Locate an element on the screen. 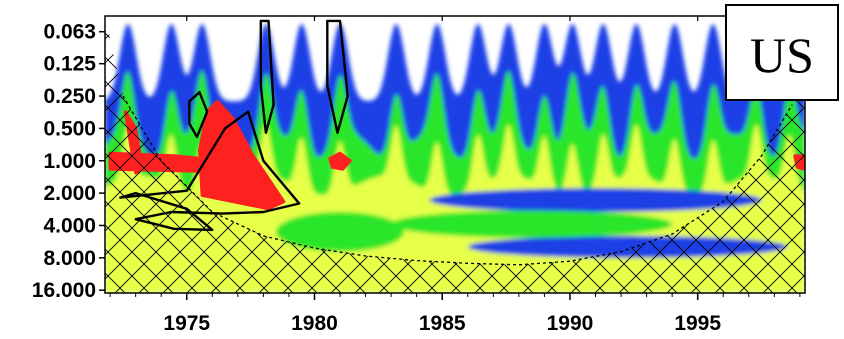  y-tick-label-1: 0.125 is located at coordinates (69, 64).